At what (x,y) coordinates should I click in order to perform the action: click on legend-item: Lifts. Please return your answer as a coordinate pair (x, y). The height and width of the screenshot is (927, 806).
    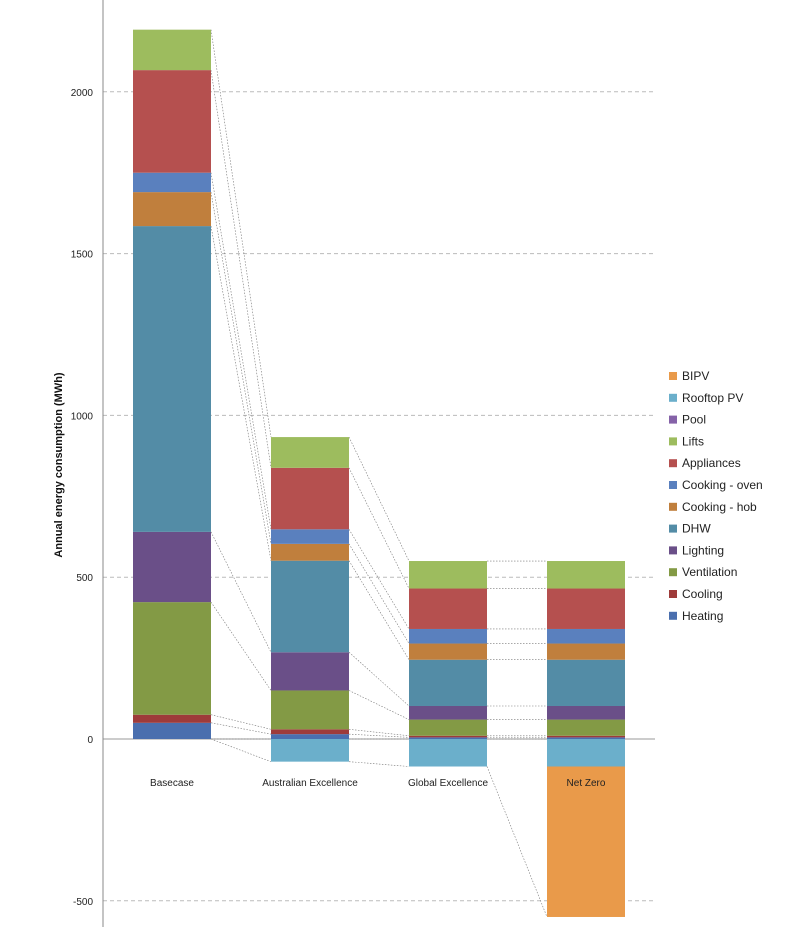
    Looking at the image, I should click on (686, 441).